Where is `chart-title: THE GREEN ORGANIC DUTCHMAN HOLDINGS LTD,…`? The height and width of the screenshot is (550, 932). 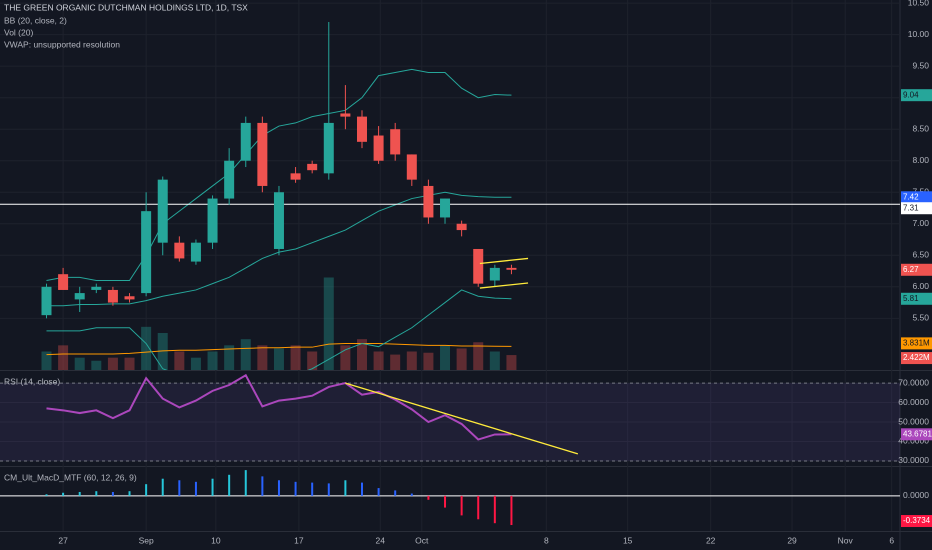 chart-title: THE GREEN ORGANIC DUTCHMAN HOLDINGS LTD,… is located at coordinates (126, 7).